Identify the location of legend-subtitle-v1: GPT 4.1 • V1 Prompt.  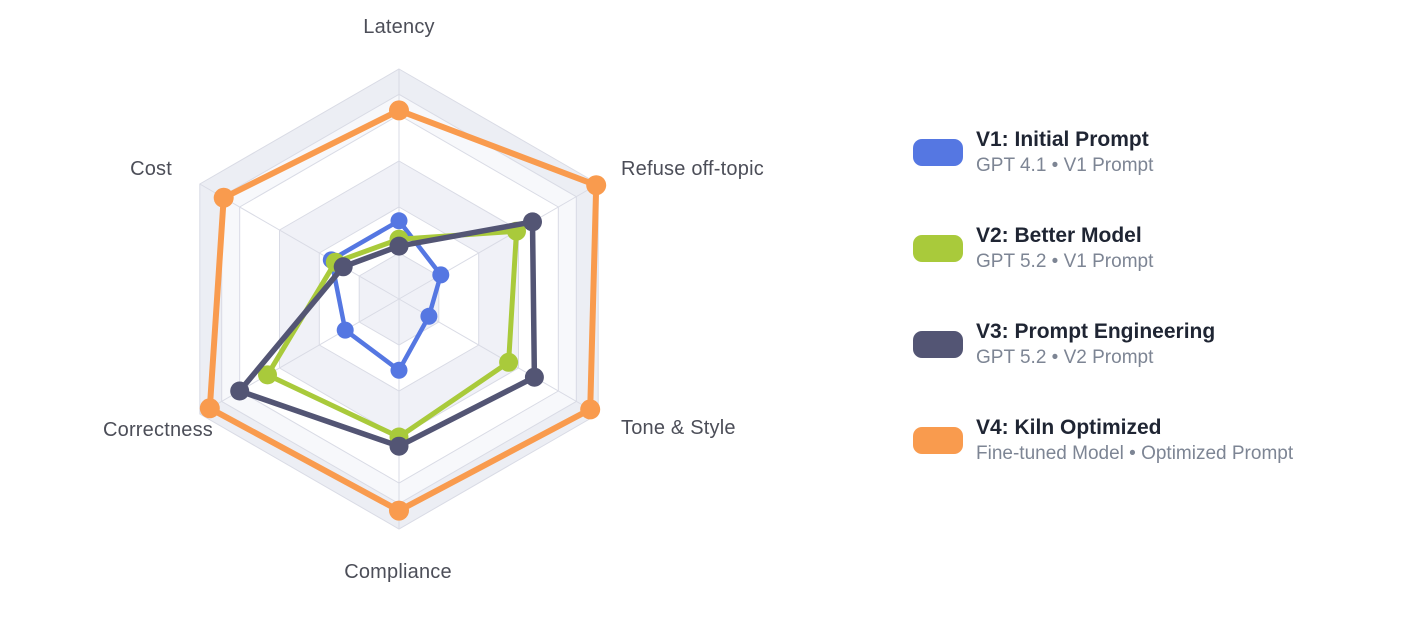
(1065, 165).